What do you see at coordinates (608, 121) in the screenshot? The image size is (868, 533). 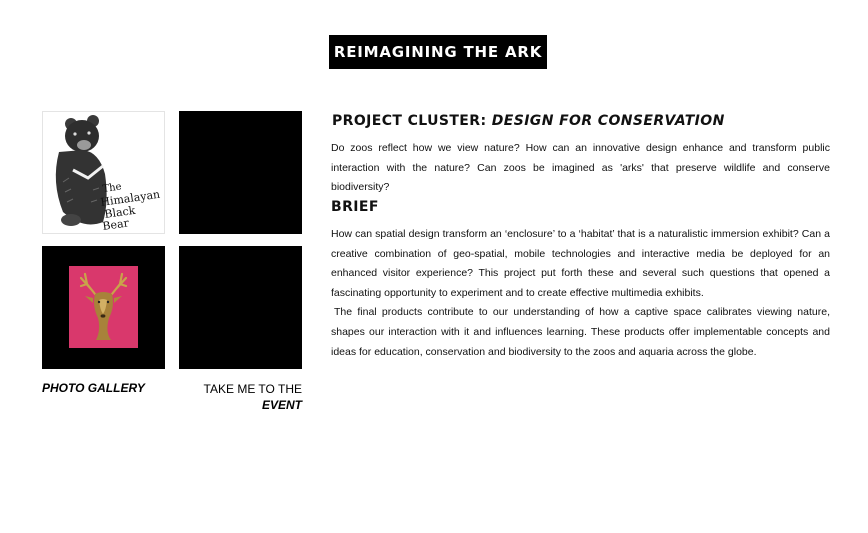 I see `cluster-name: DESIGN FOR CONSERVATION` at bounding box center [608, 121].